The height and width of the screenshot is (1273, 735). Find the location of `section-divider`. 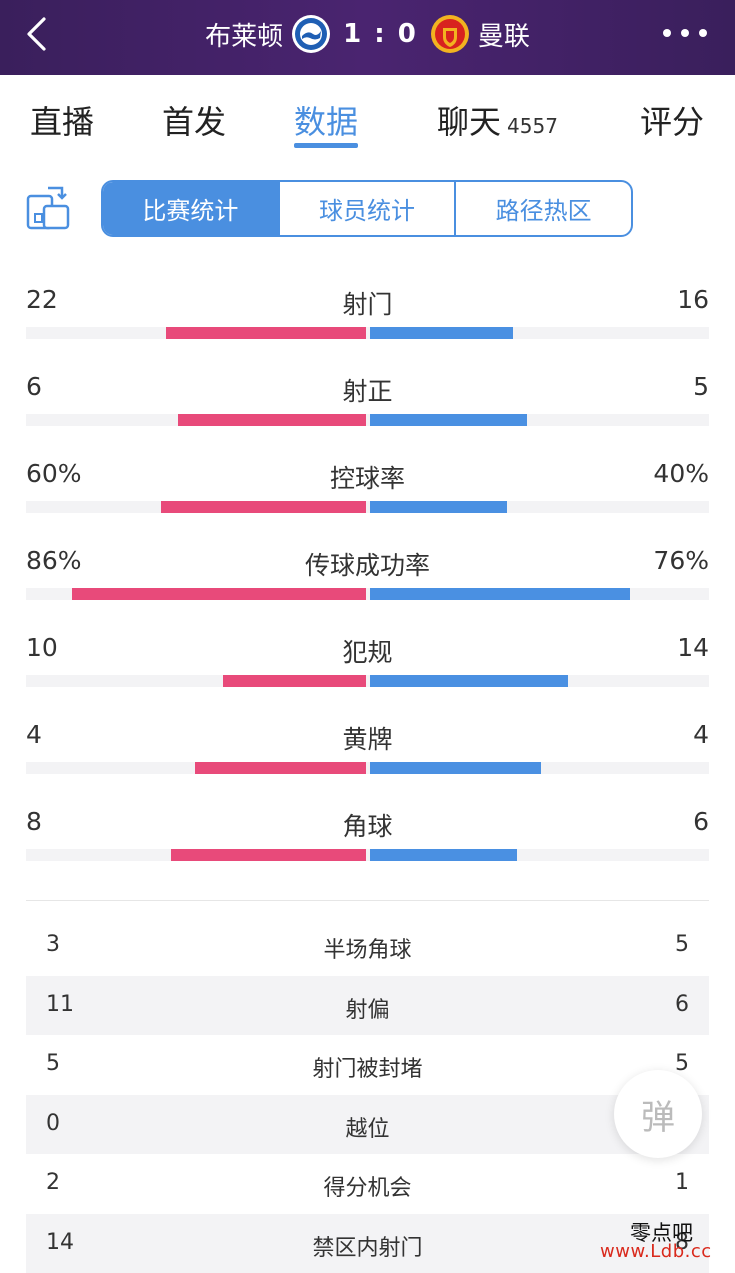

section-divider is located at coordinates (367, 900).